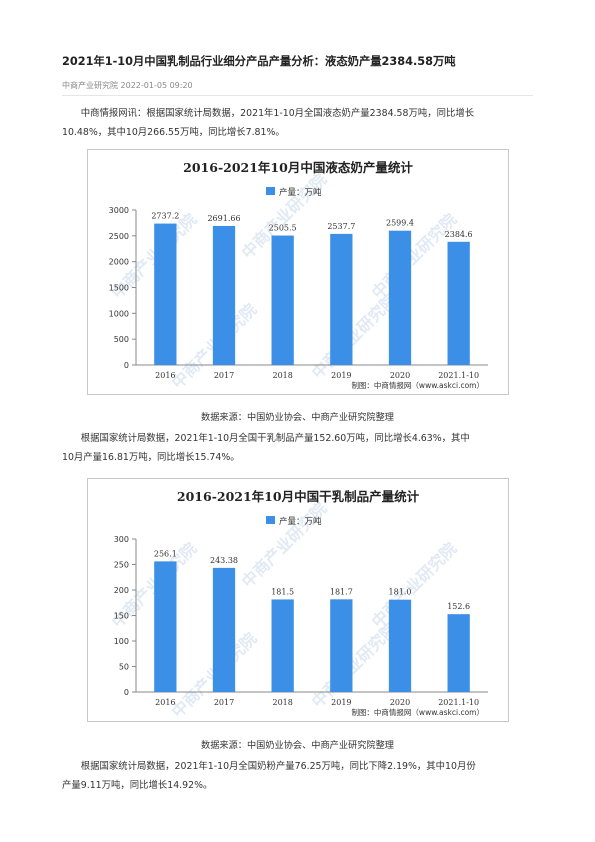 The image size is (595, 842). Describe the element at coordinates (119, 288) in the screenshot. I see `y-tick-label: 1500` at that location.